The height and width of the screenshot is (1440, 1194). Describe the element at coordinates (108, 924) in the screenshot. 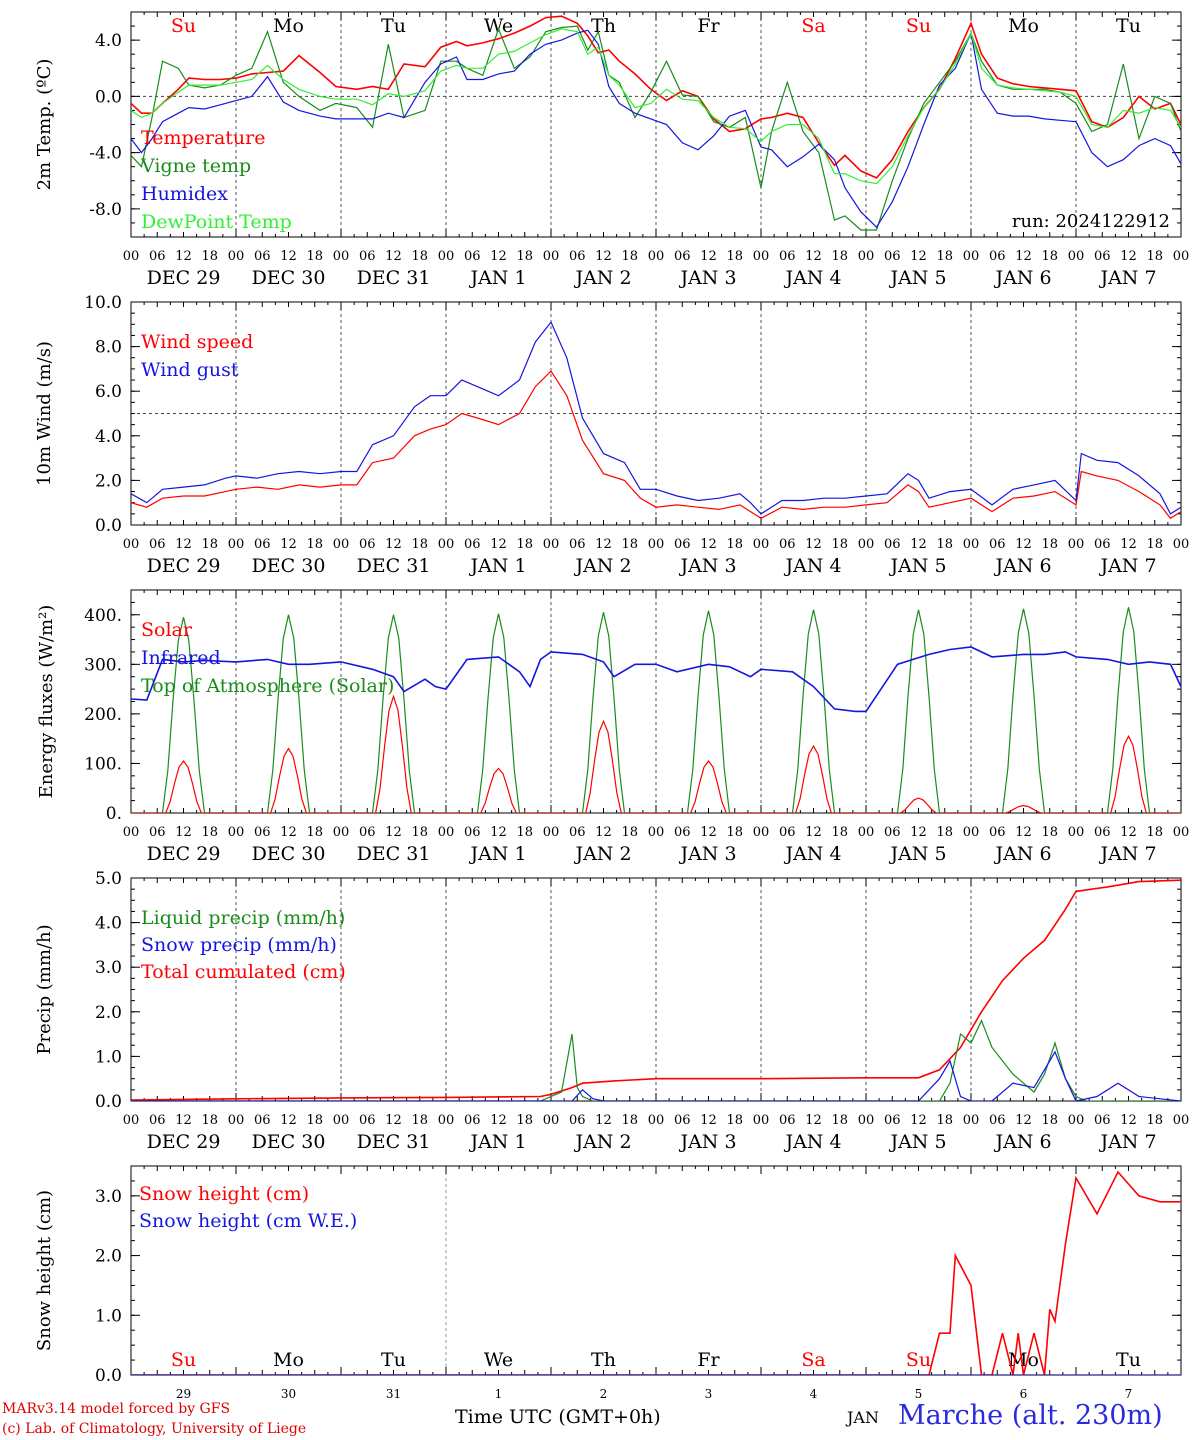

I see `y-tick-label: 4.0` at that location.